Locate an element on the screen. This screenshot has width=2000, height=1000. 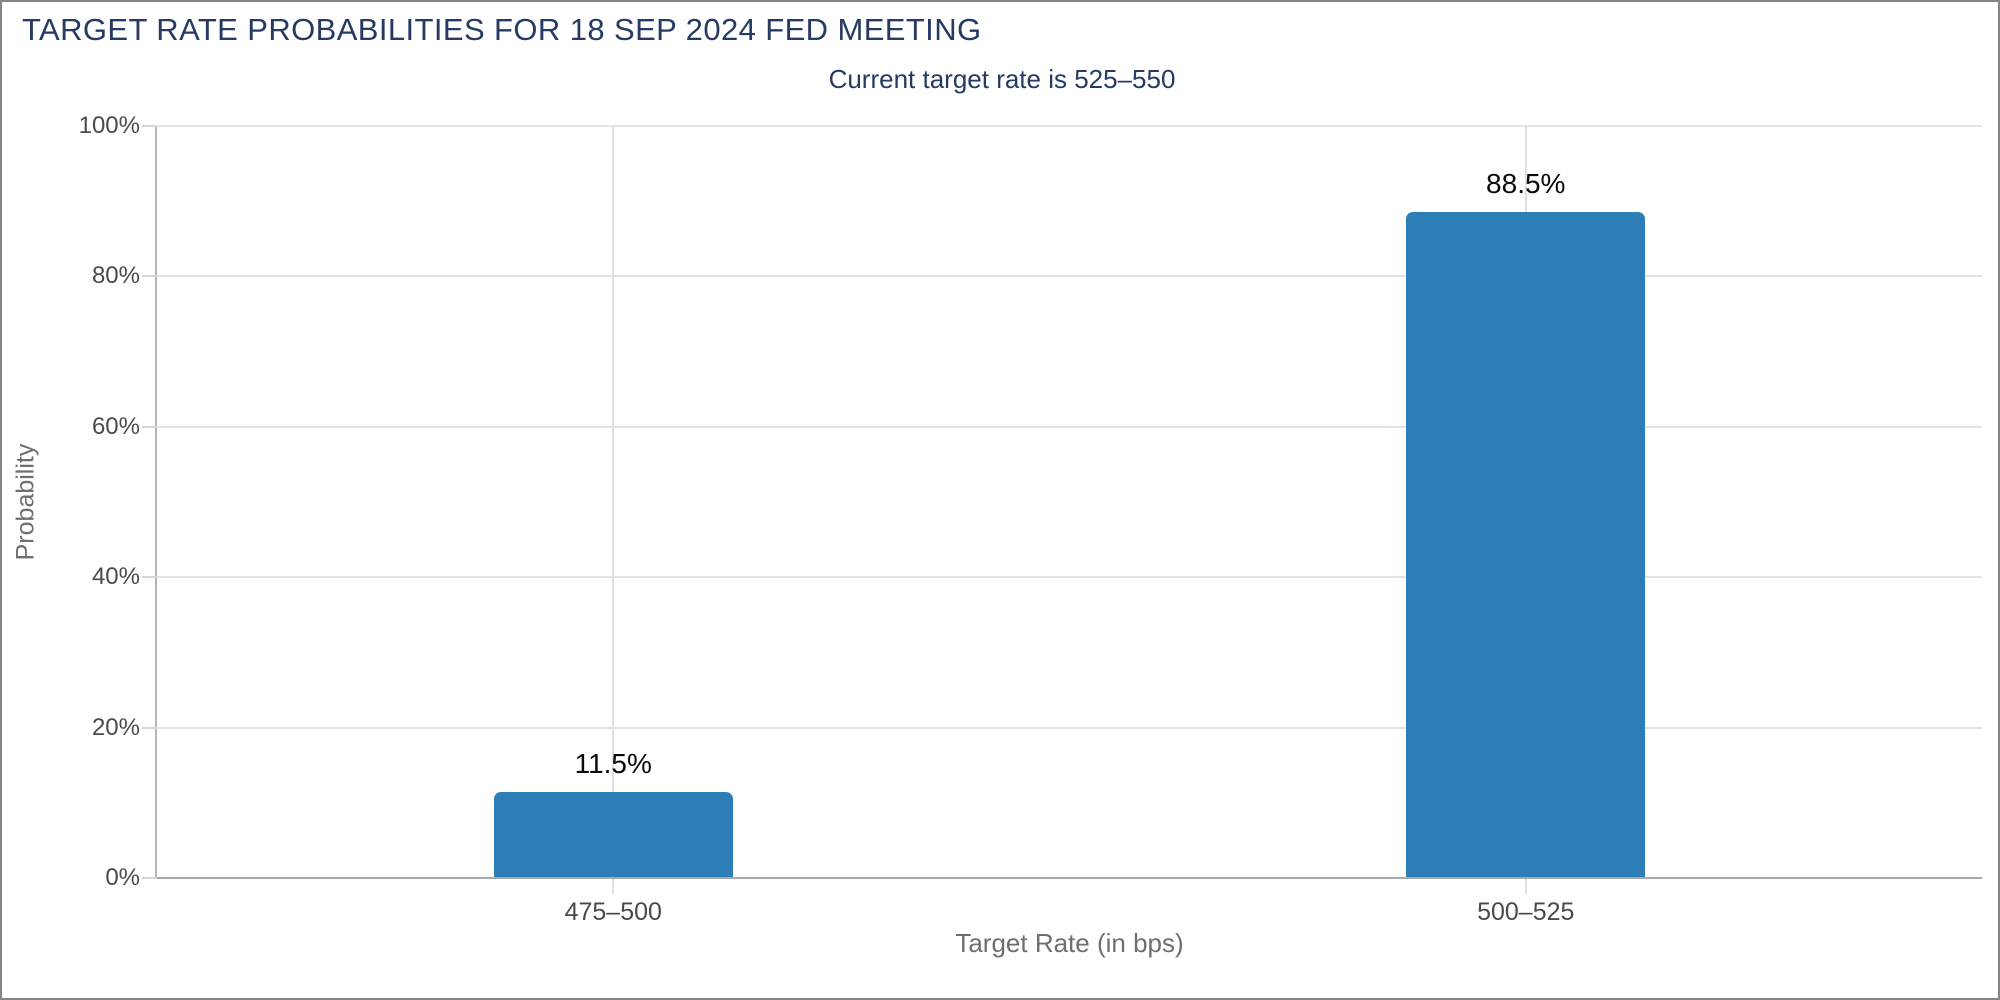
v-gridline-475–500 is located at coordinates (613, 510).